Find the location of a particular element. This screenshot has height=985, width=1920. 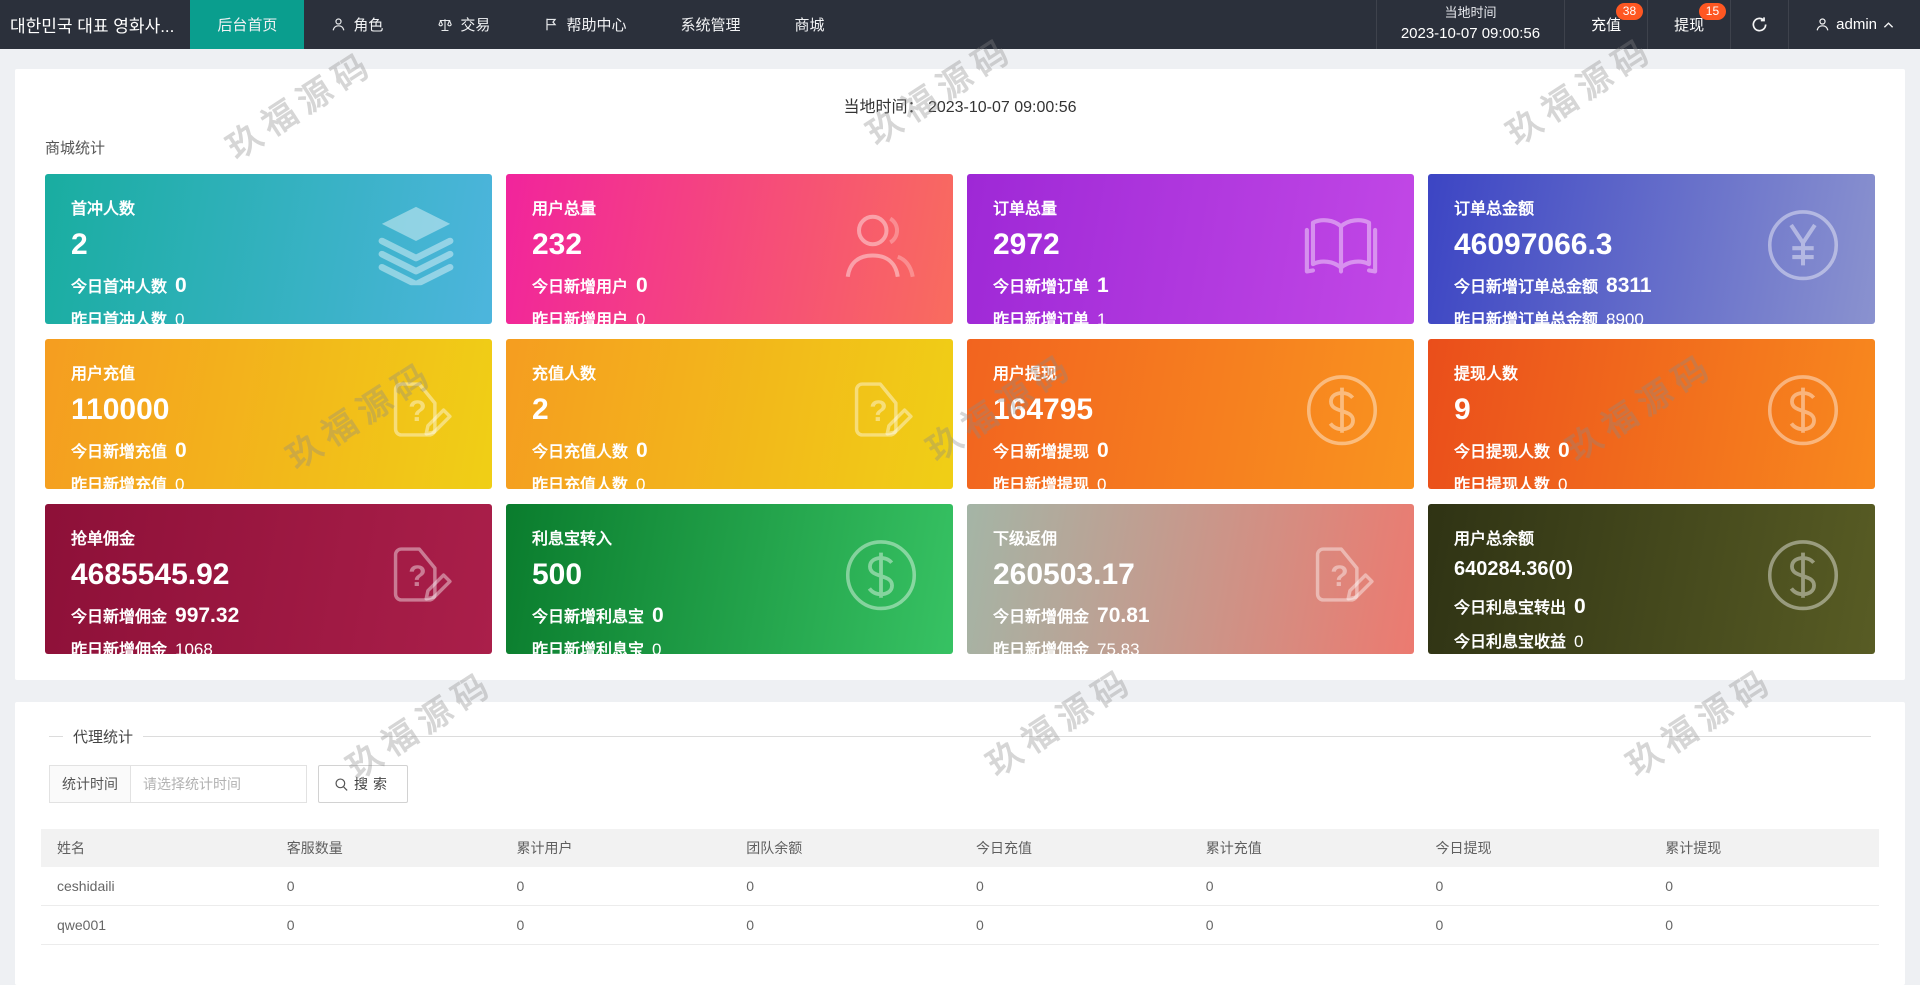

table-cell: ceshidaili is located at coordinates (156, 886).